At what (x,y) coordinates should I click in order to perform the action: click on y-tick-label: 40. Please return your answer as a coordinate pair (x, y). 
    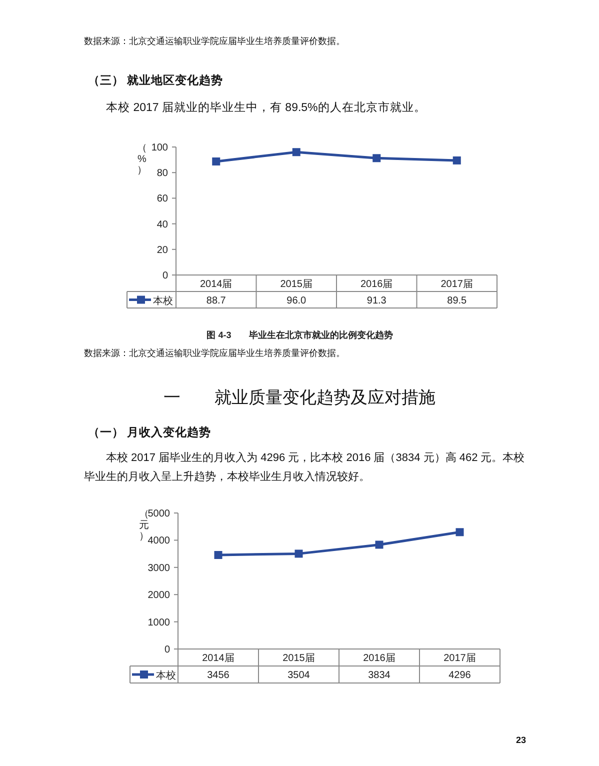
    Looking at the image, I should click on (162, 224).